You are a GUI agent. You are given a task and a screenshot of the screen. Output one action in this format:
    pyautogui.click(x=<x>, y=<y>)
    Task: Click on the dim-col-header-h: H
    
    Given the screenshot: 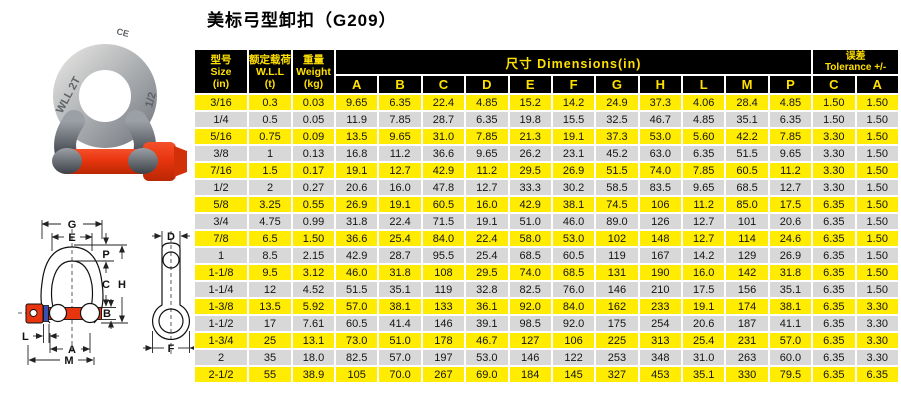 What is the action you would take?
    pyautogui.click(x=660, y=84)
    